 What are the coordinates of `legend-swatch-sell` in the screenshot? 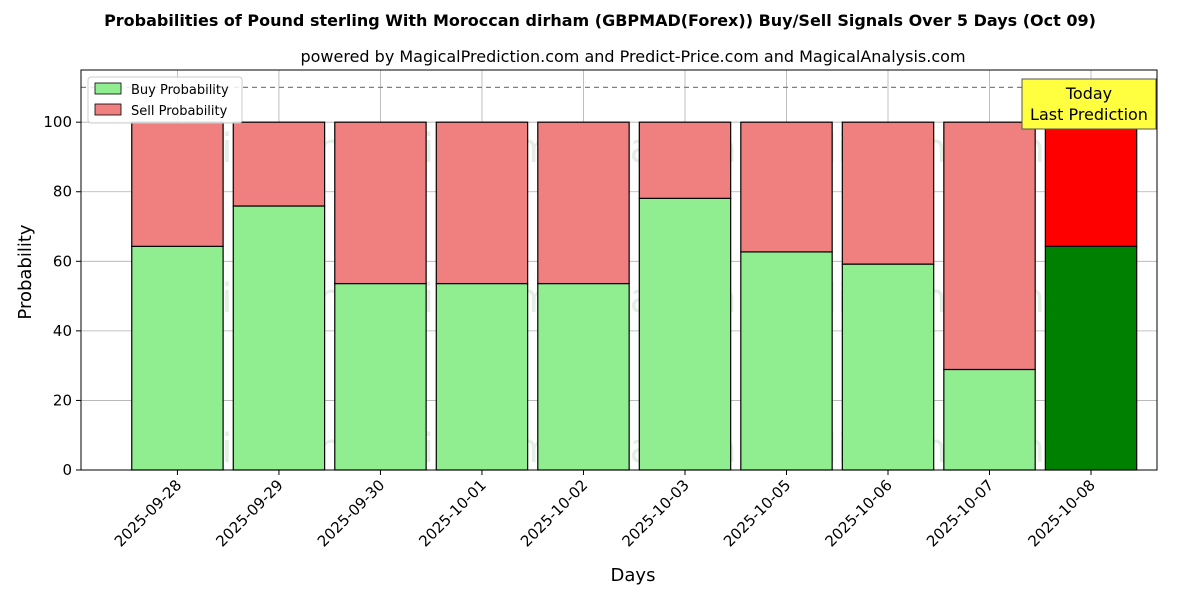 It's located at (108, 109).